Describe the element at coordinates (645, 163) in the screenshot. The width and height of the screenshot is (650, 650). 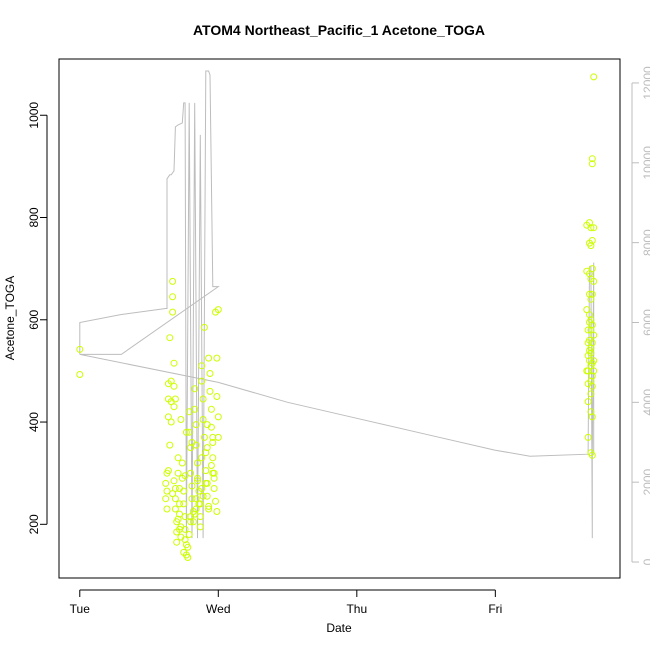
I see `y2-tick-label: 10000` at that location.